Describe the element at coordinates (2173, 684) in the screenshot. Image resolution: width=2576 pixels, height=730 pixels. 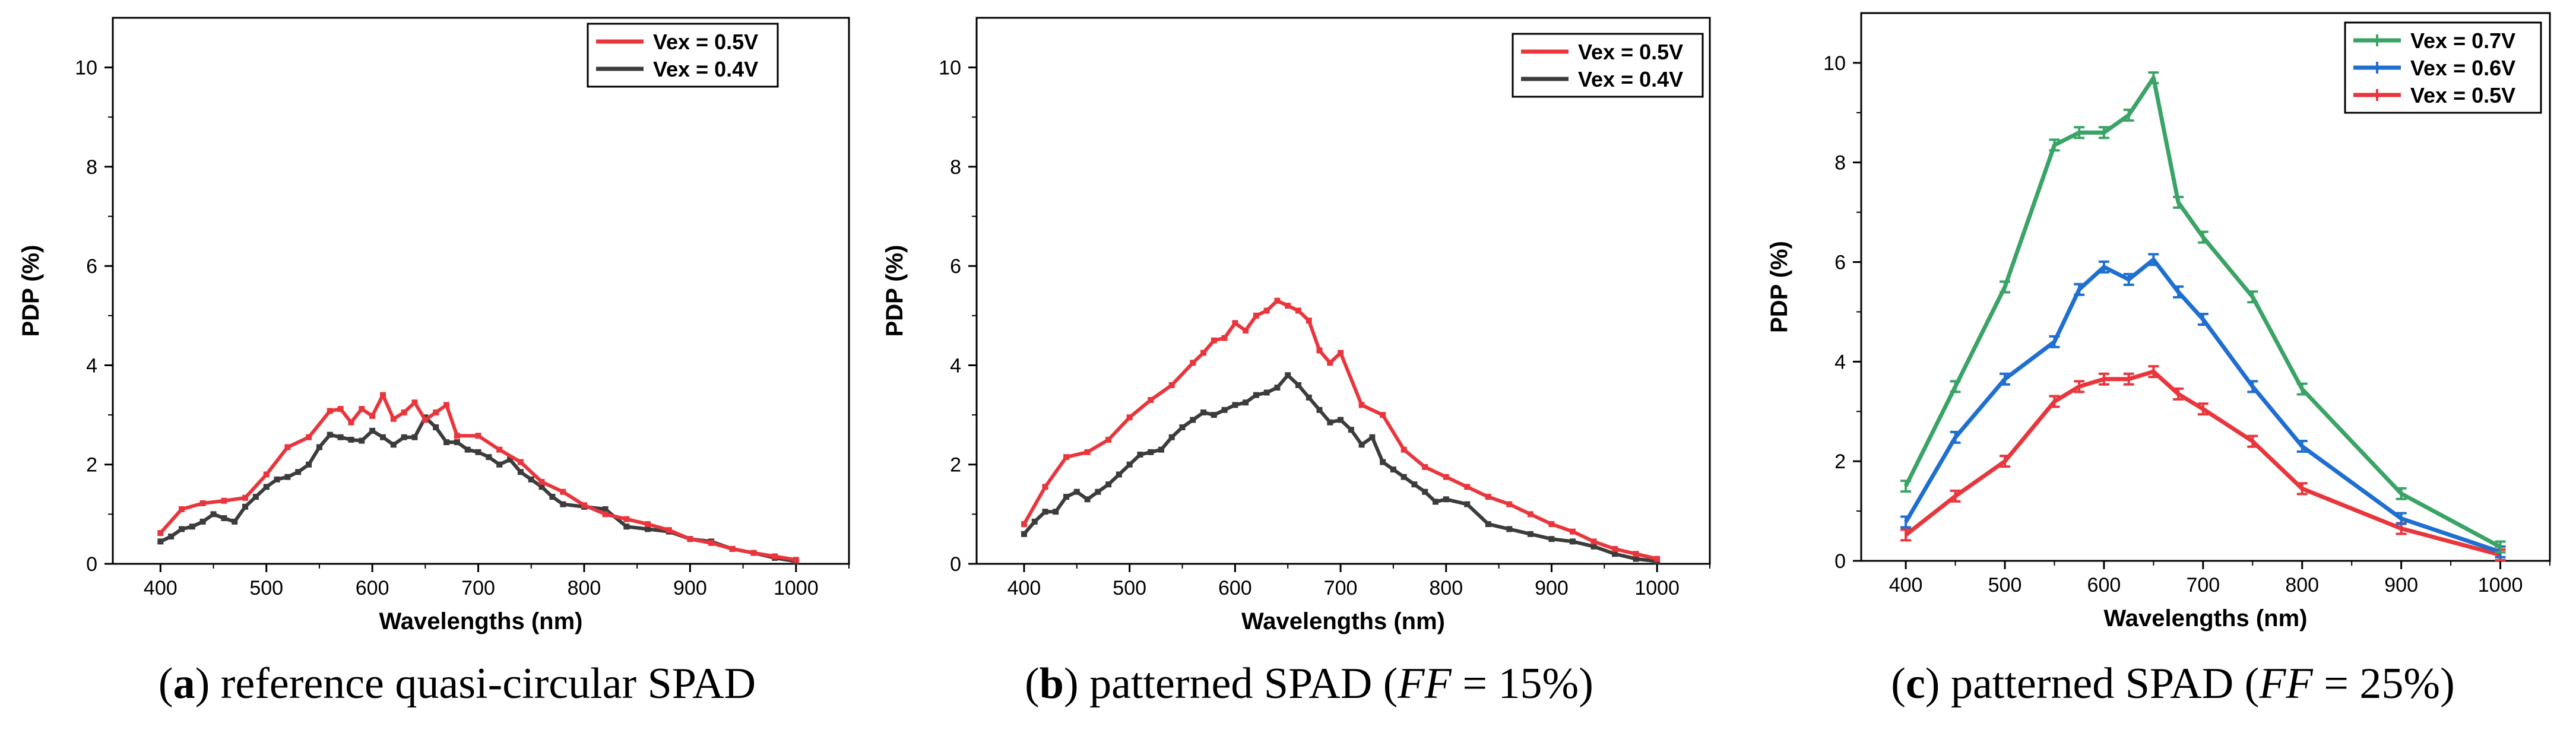
I see `caption-c: (c) patterned SPAD (FF = 25%)` at that location.